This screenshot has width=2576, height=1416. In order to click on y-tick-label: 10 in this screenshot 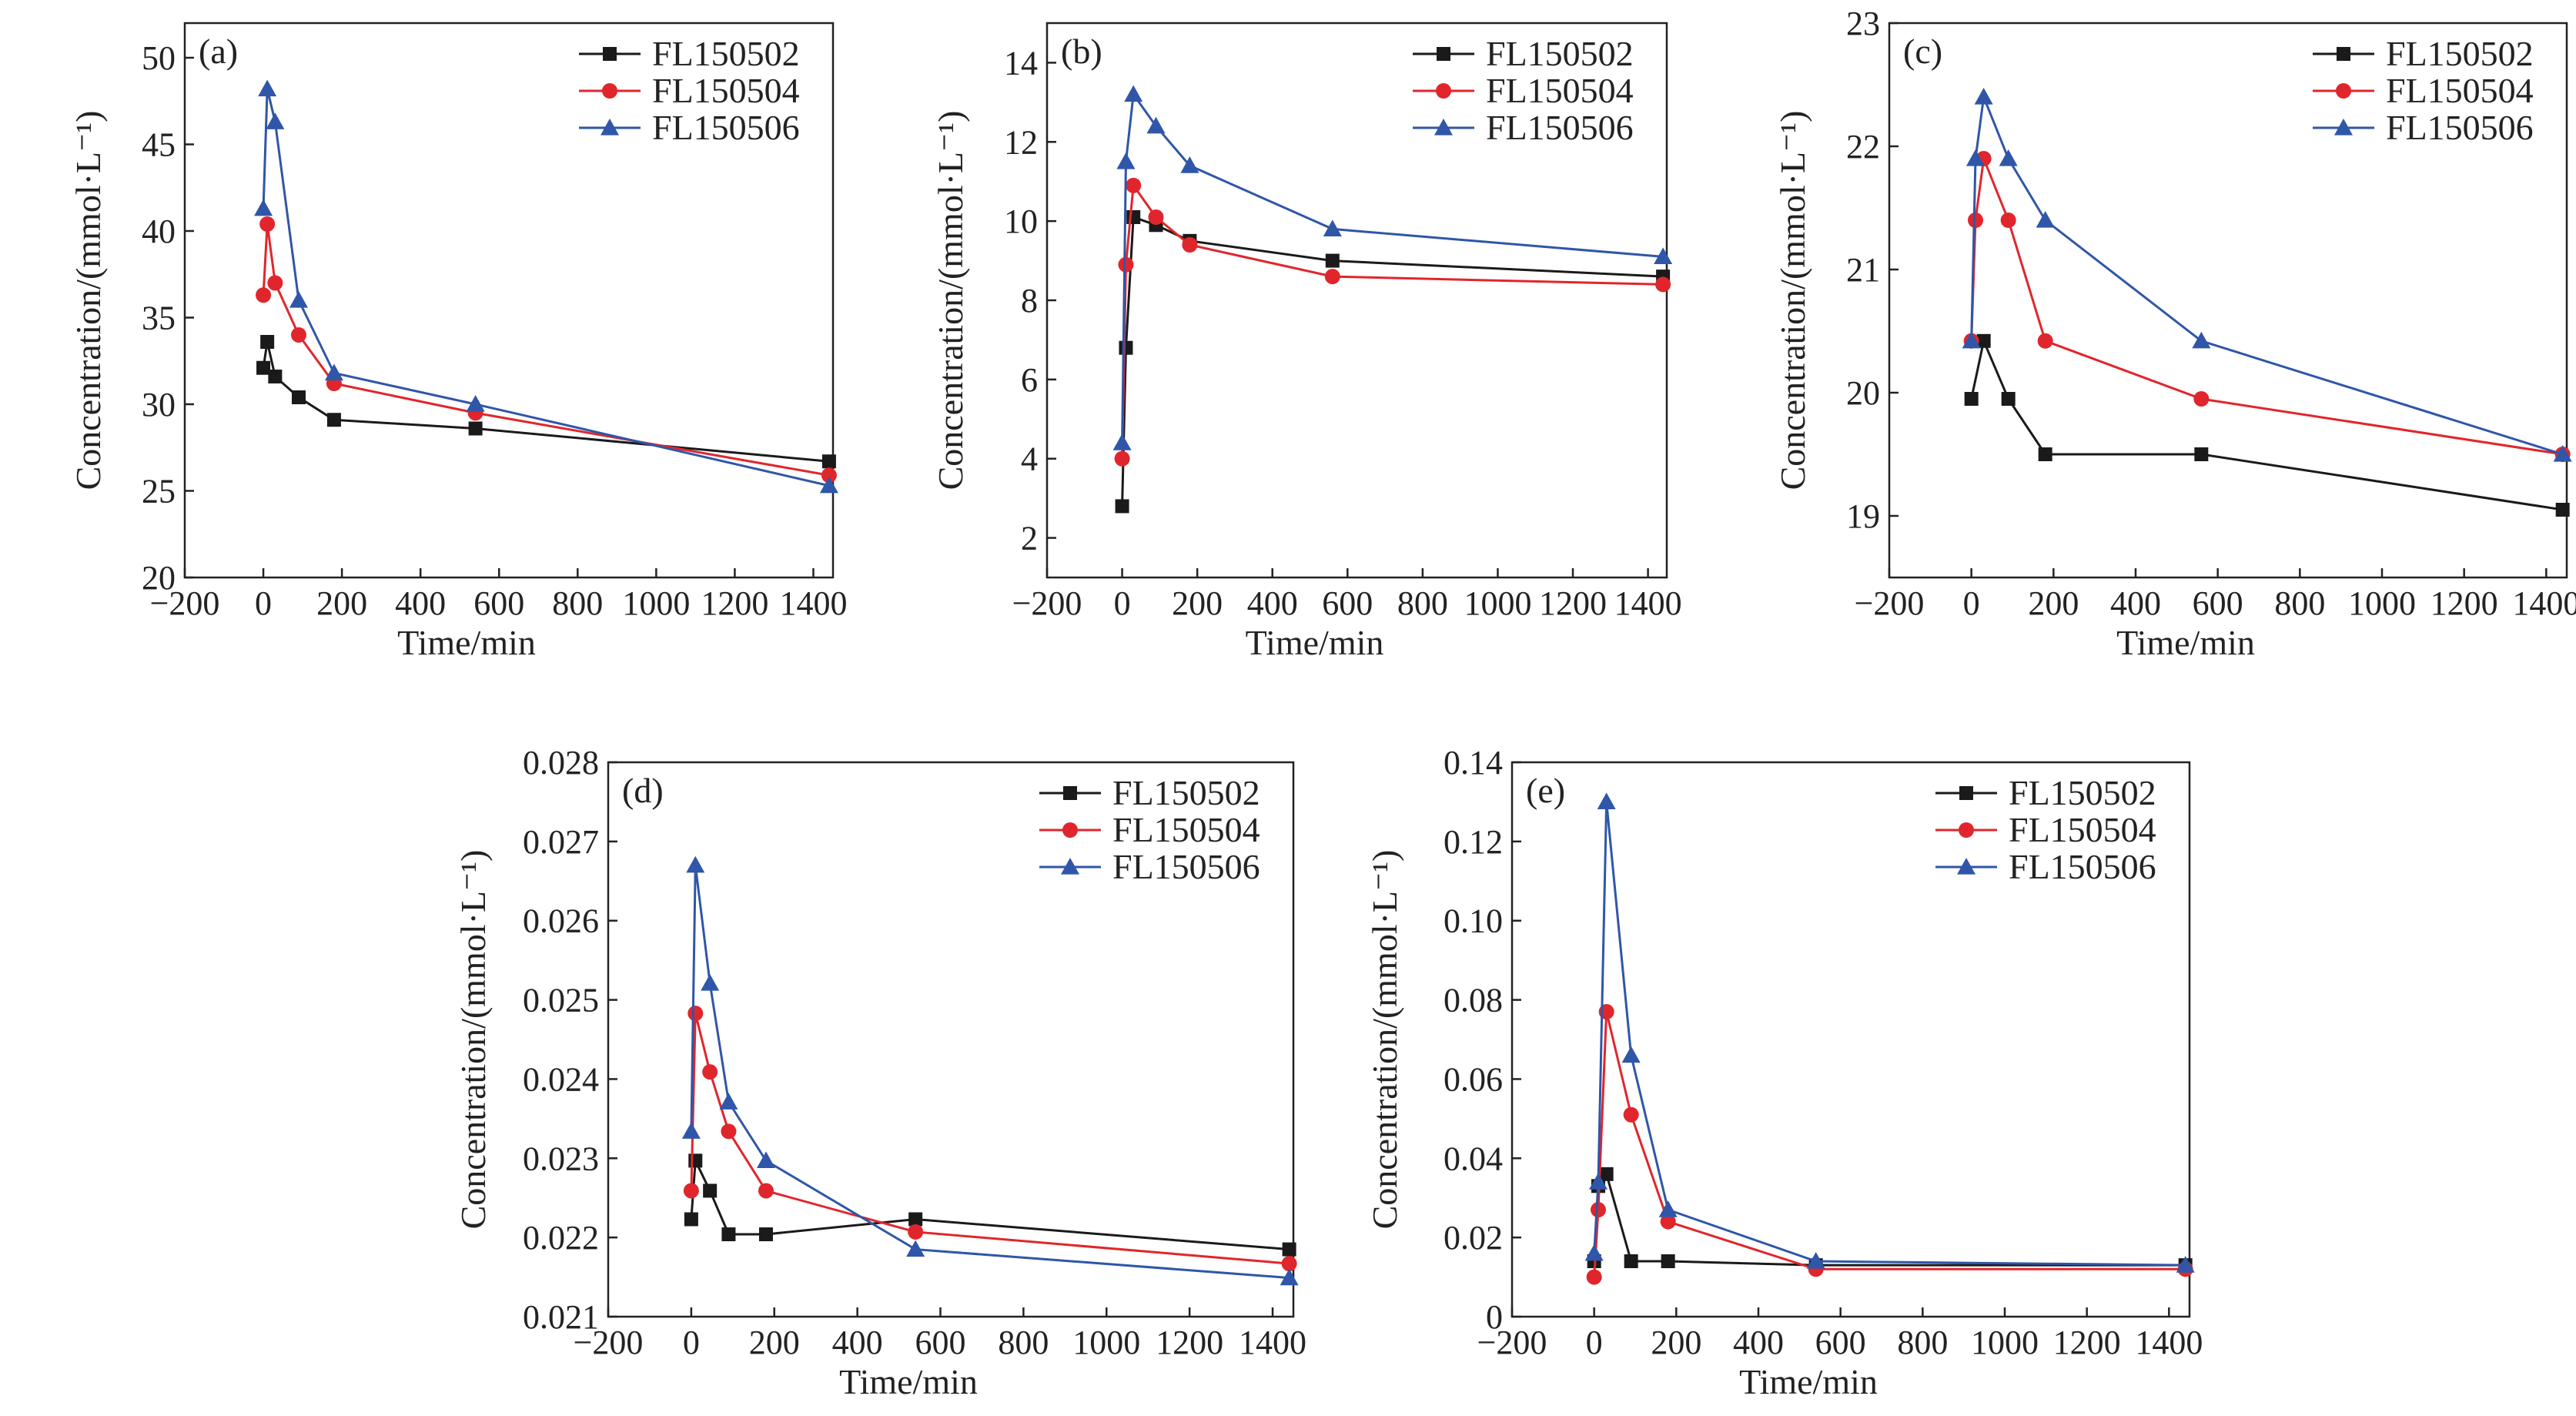, I will do `click(1021, 221)`.